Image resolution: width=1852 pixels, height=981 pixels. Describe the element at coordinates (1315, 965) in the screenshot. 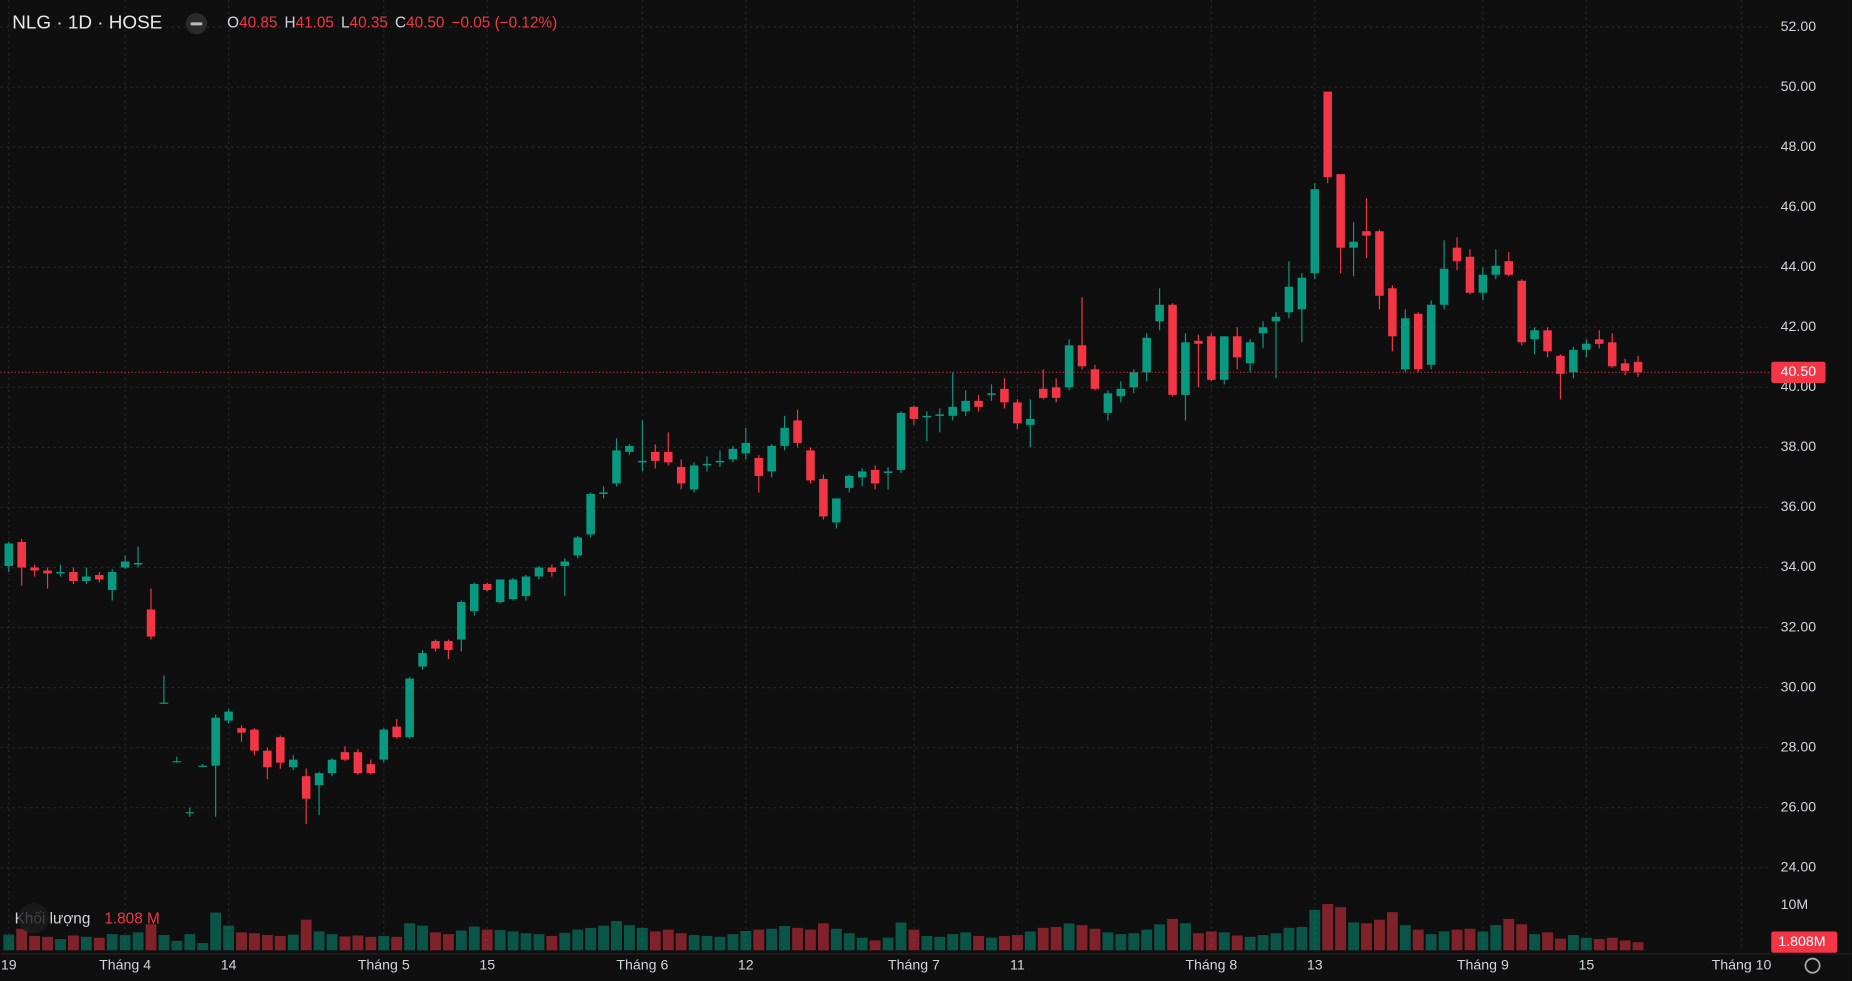

I see `x-tick-label: 13` at that location.